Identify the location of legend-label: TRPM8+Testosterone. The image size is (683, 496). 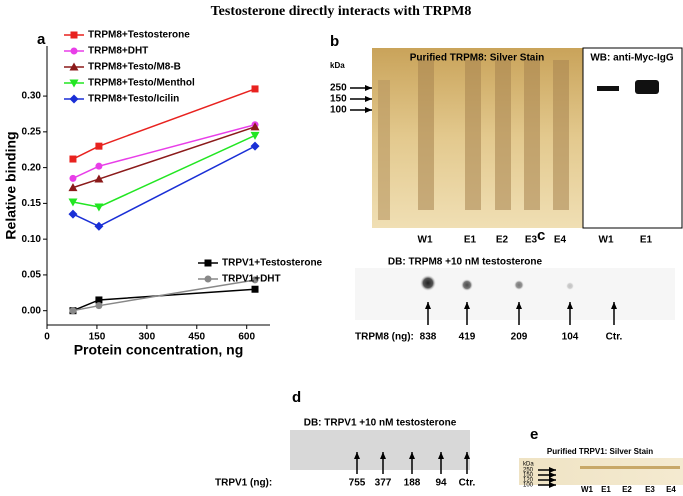
(139, 35).